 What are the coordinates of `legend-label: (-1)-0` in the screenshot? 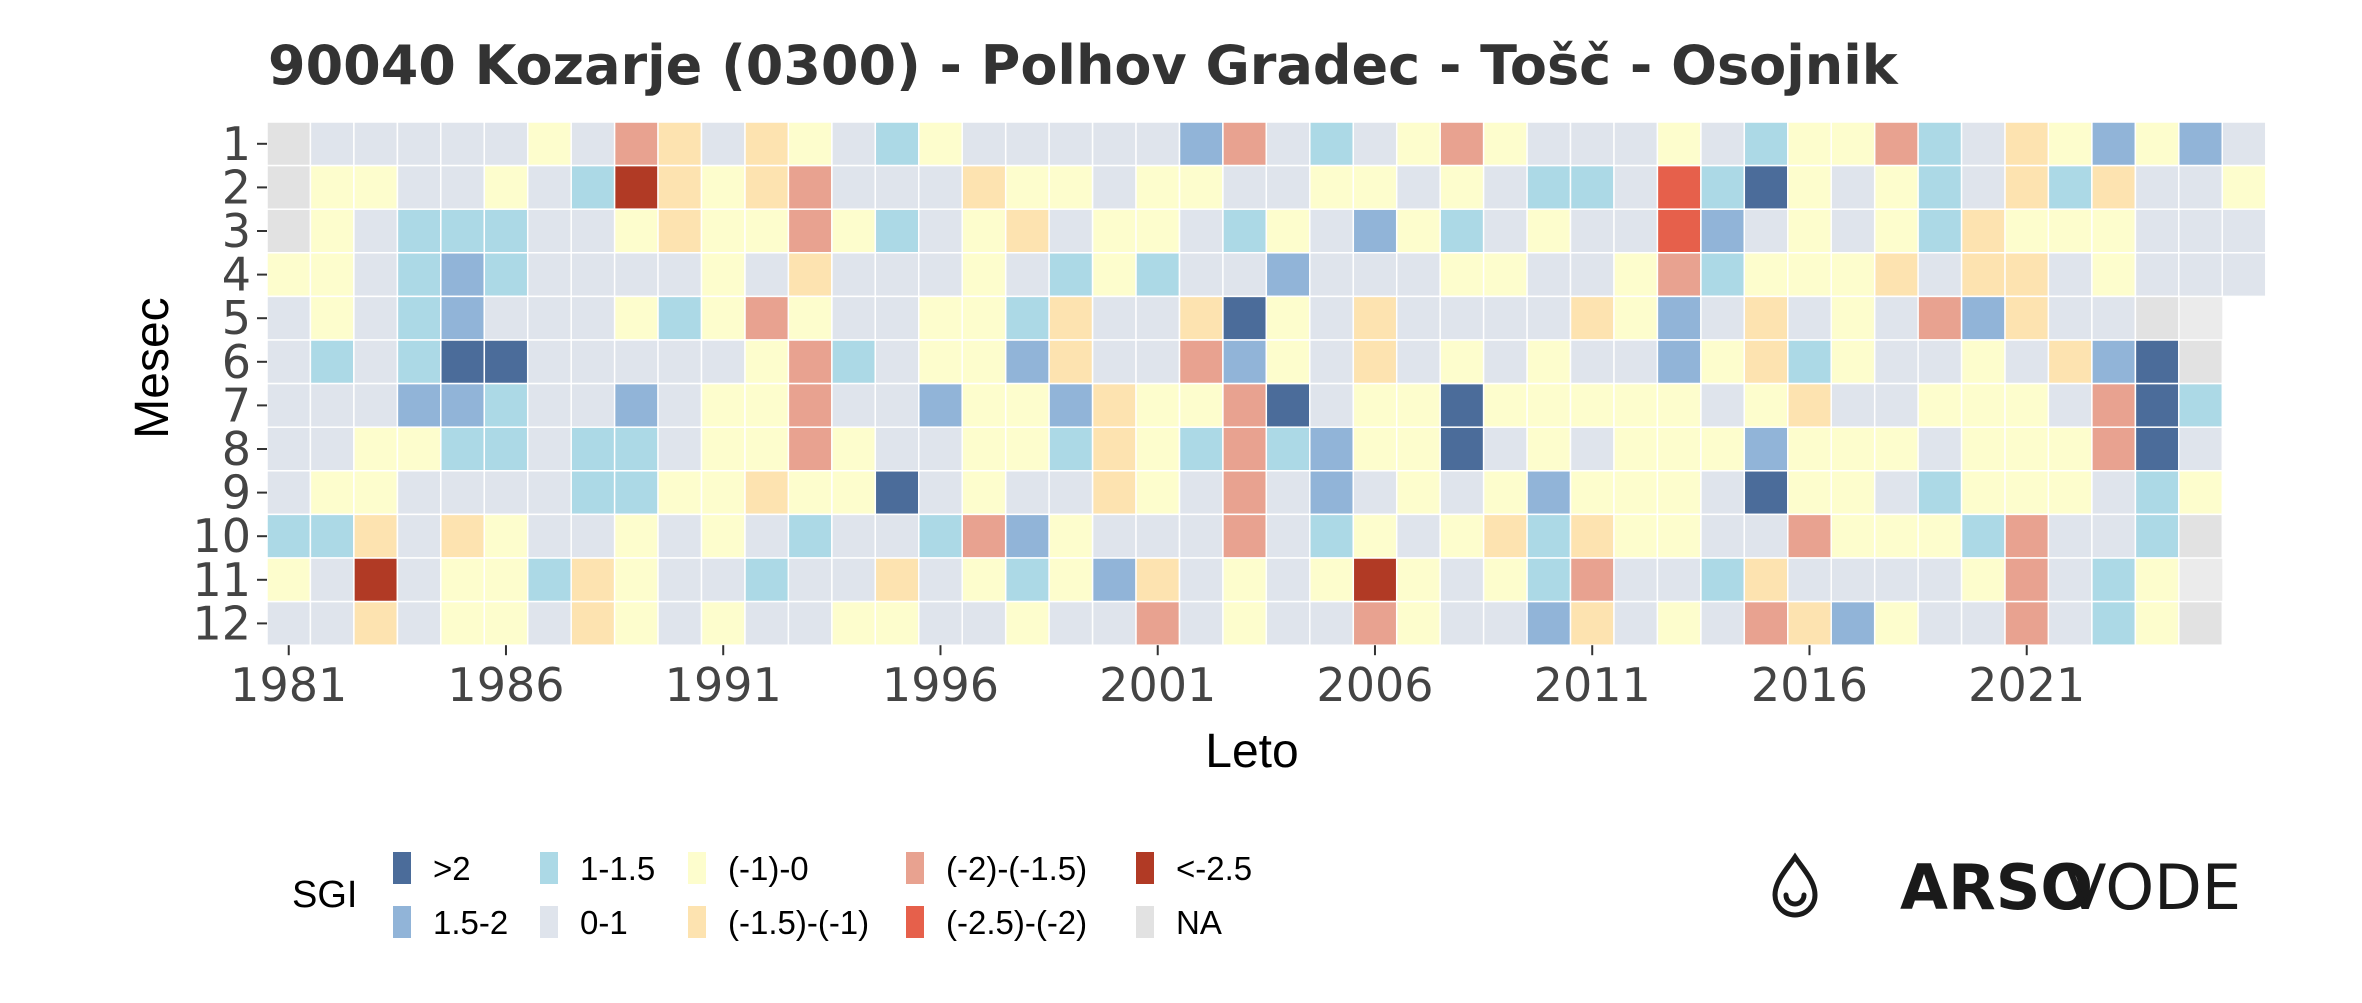 It's located at (768, 868).